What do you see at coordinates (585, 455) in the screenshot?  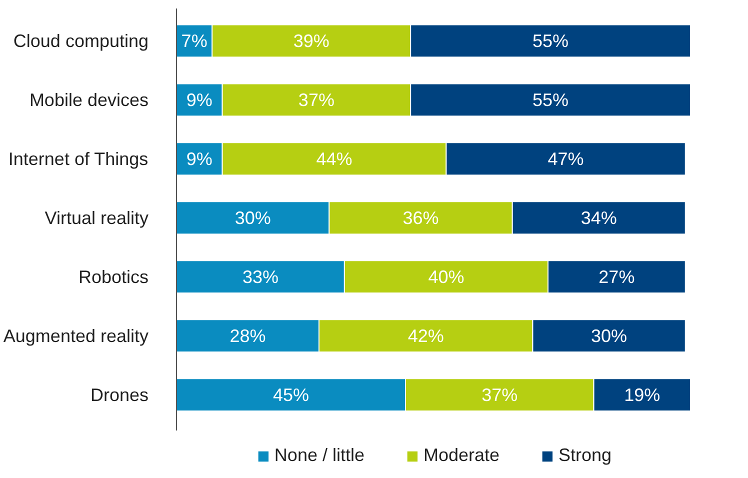 I see `legend-label: Strong` at bounding box center [585, 455].